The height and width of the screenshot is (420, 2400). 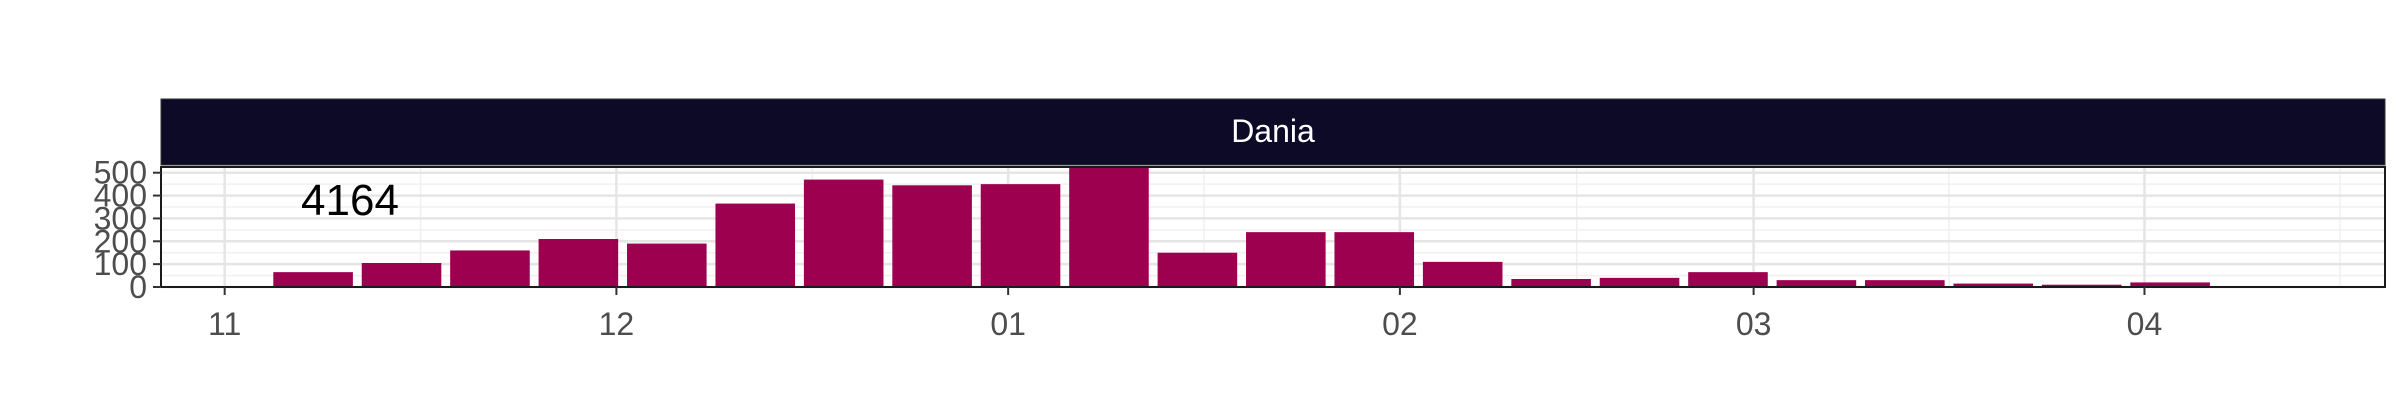 I want to click on y-tick-label: 100, so click(x=120, y=264).